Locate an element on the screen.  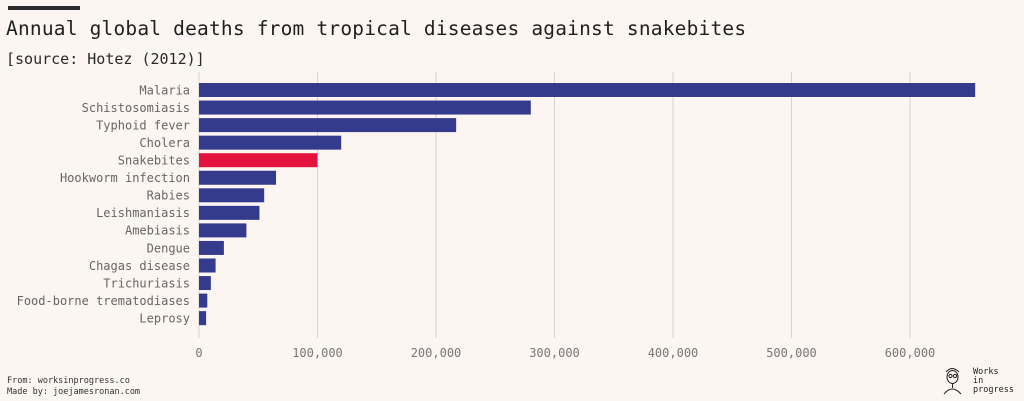
category-label: Rabies is located at coordinates (168, 196).